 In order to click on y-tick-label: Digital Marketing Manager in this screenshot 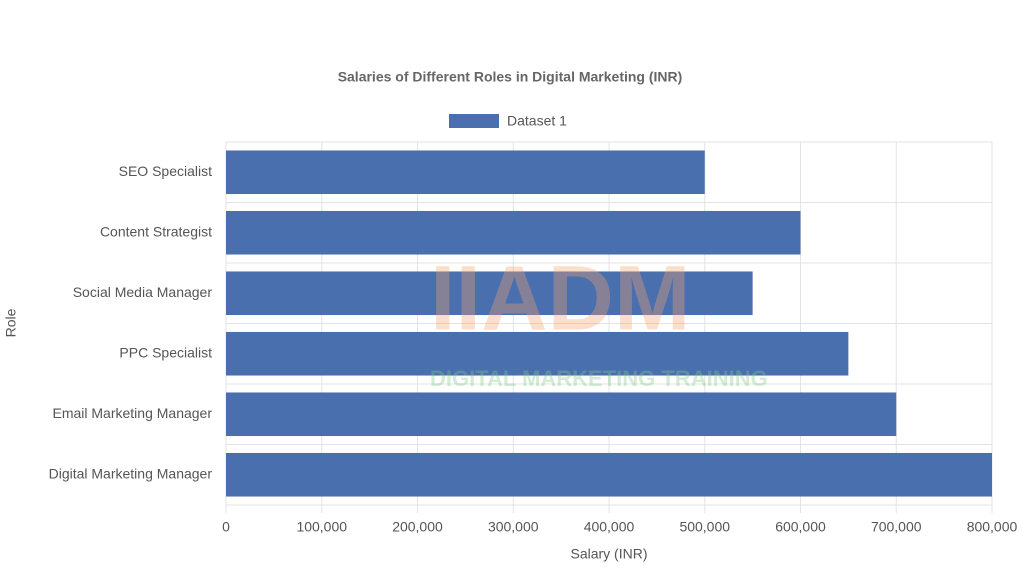, I will do `click(131, 473)`.